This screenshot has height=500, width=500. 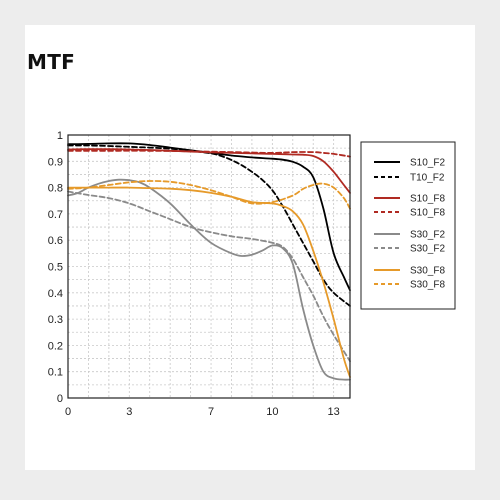 What do you see at coordinates (55, 189) in the screenshot?
I see `y-tick-label: 0.8` at bounding box center [55, 189].